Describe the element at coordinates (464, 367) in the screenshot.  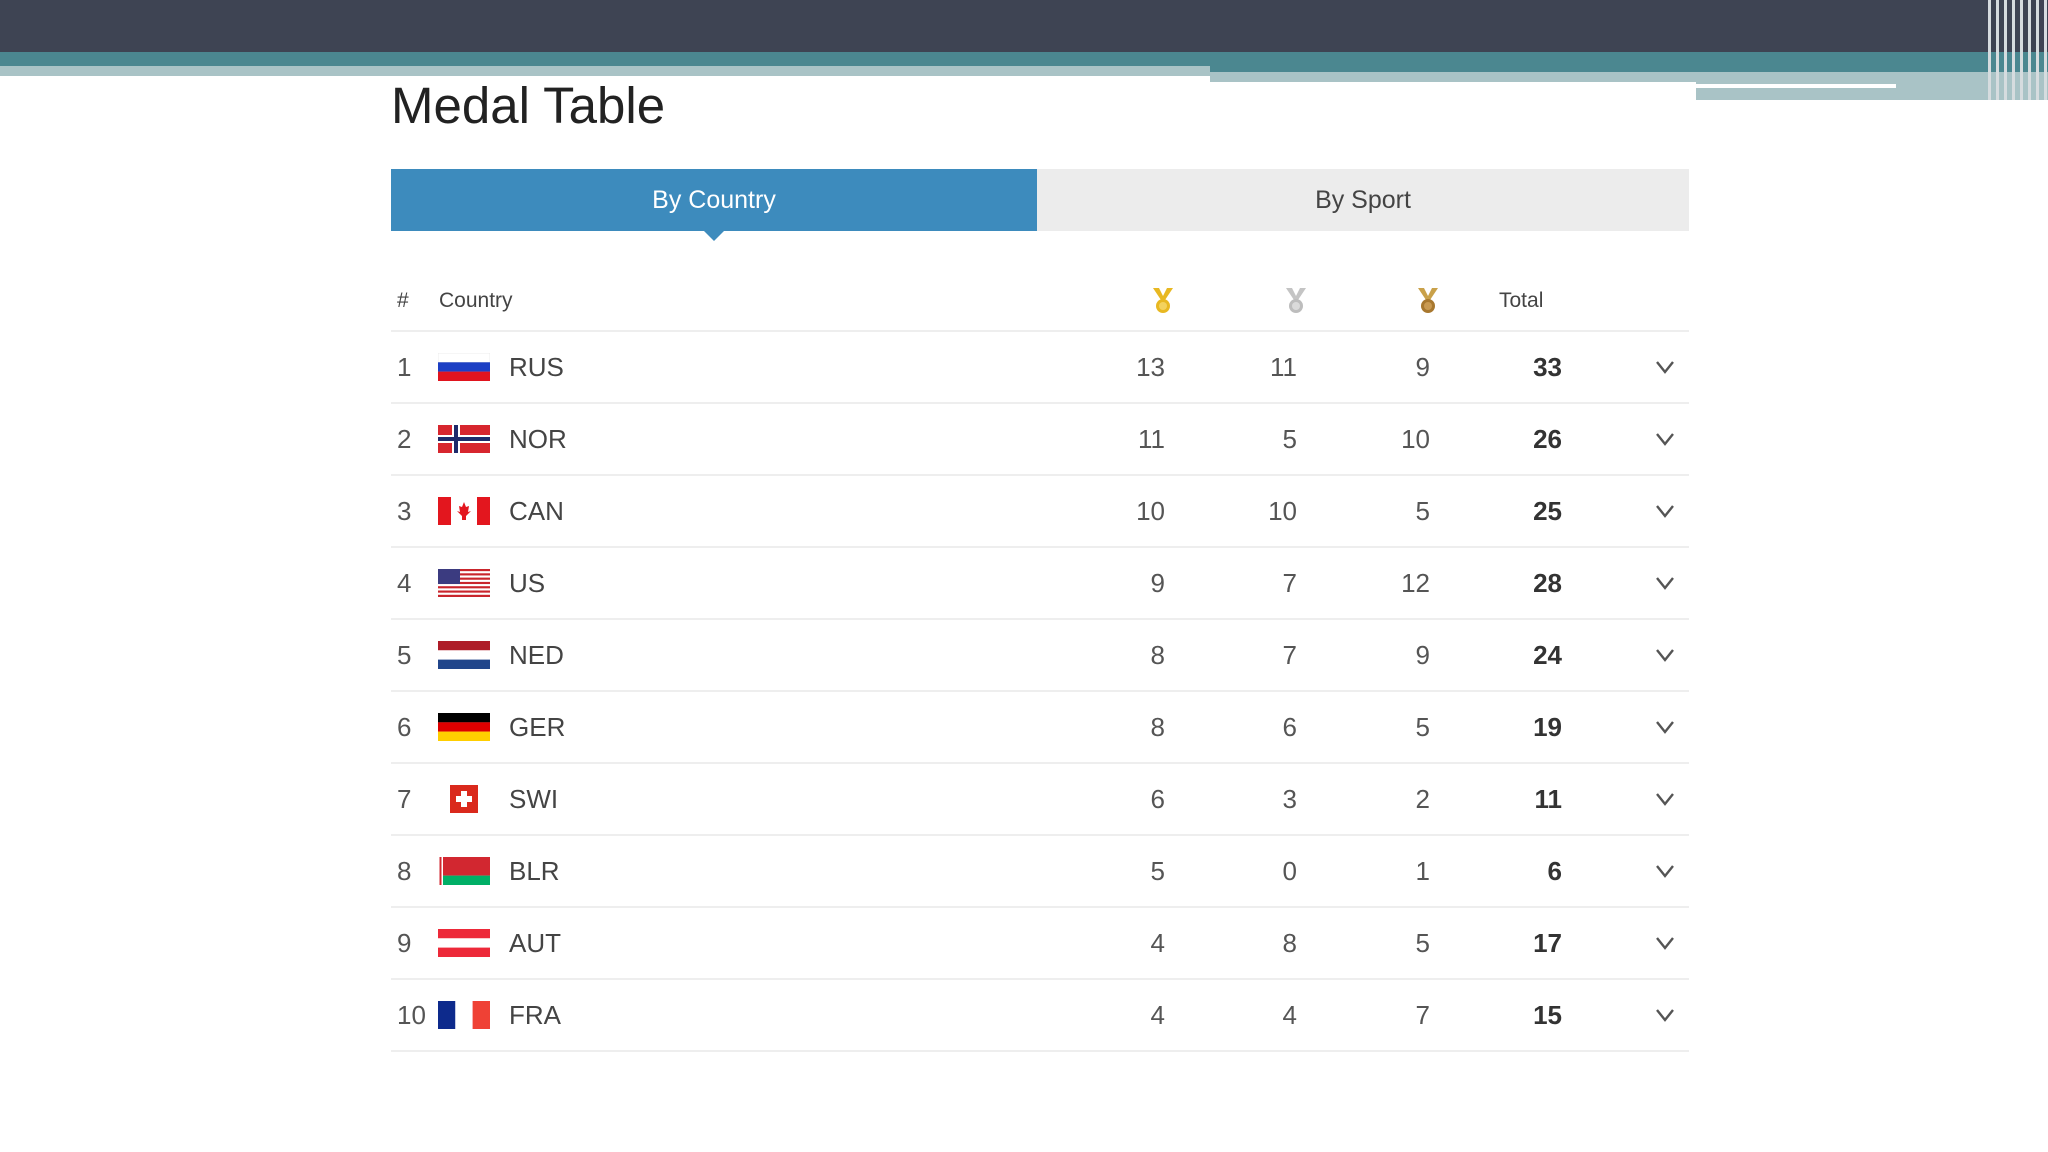
I see `russia-flag-icon` at that location.